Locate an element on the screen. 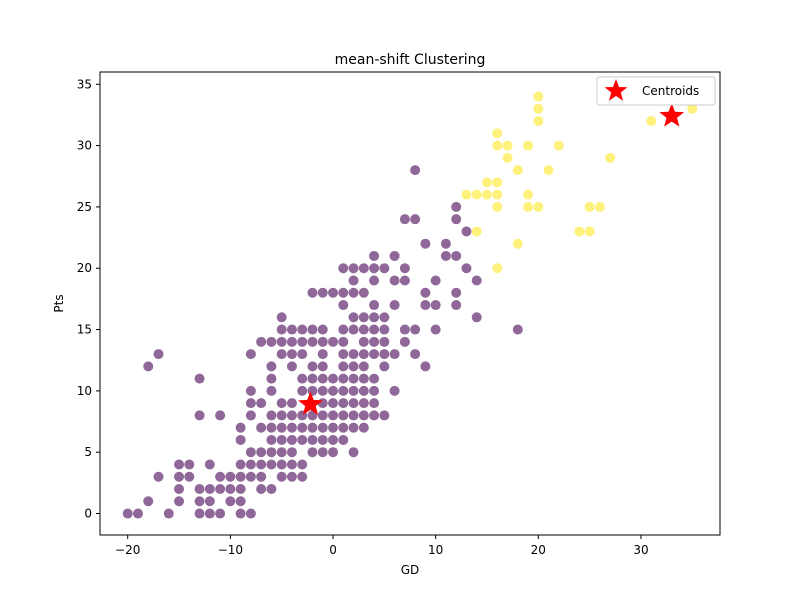 Image resolution: width=800 pixels, height=600 pixels. y-tick-label: 25 is located at coordinates (84, 207).